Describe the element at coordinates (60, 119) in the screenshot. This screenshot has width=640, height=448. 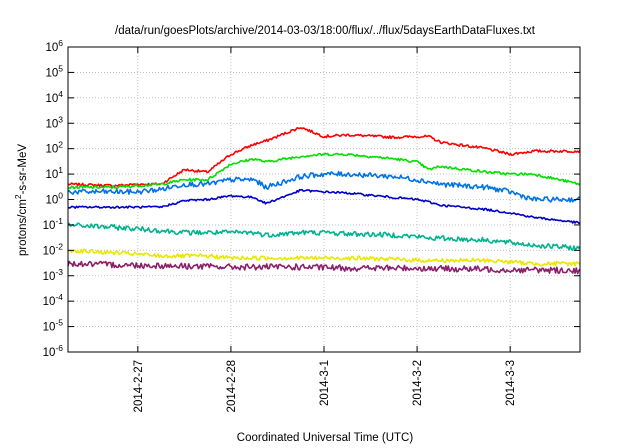
I see `y-tick-label-exp: 3` at that location.